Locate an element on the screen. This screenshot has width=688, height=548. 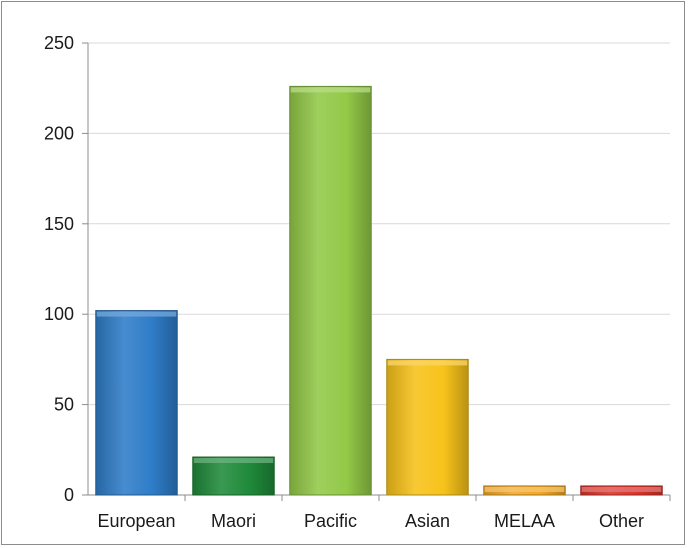
y-tick-label: 200 is located at coordinates (59, 133).